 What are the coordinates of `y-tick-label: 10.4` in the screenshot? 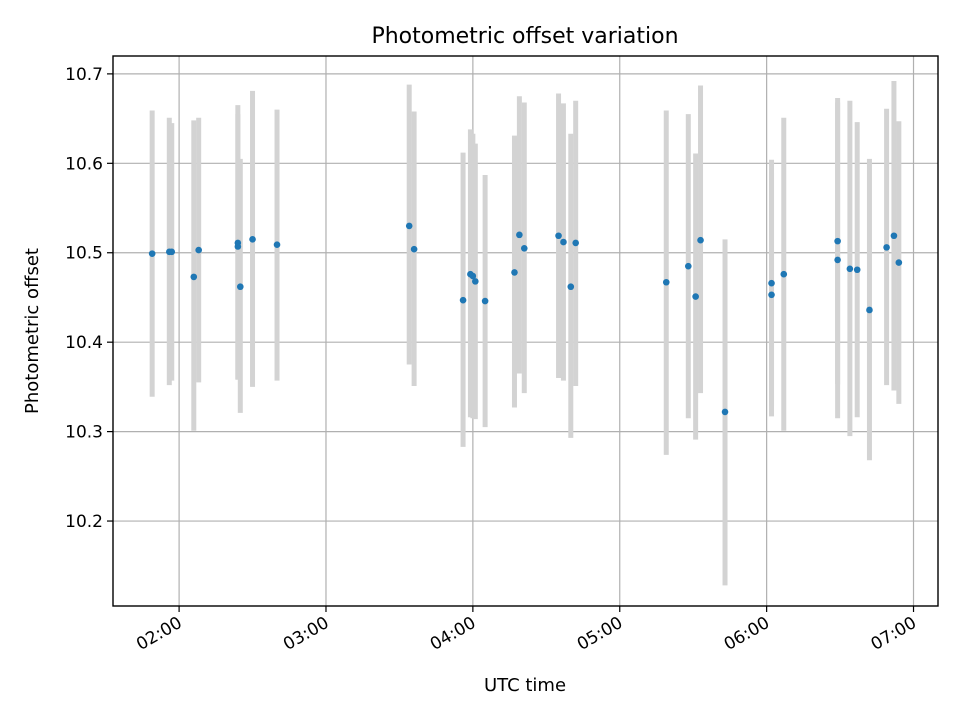 It's located at (84, 343).